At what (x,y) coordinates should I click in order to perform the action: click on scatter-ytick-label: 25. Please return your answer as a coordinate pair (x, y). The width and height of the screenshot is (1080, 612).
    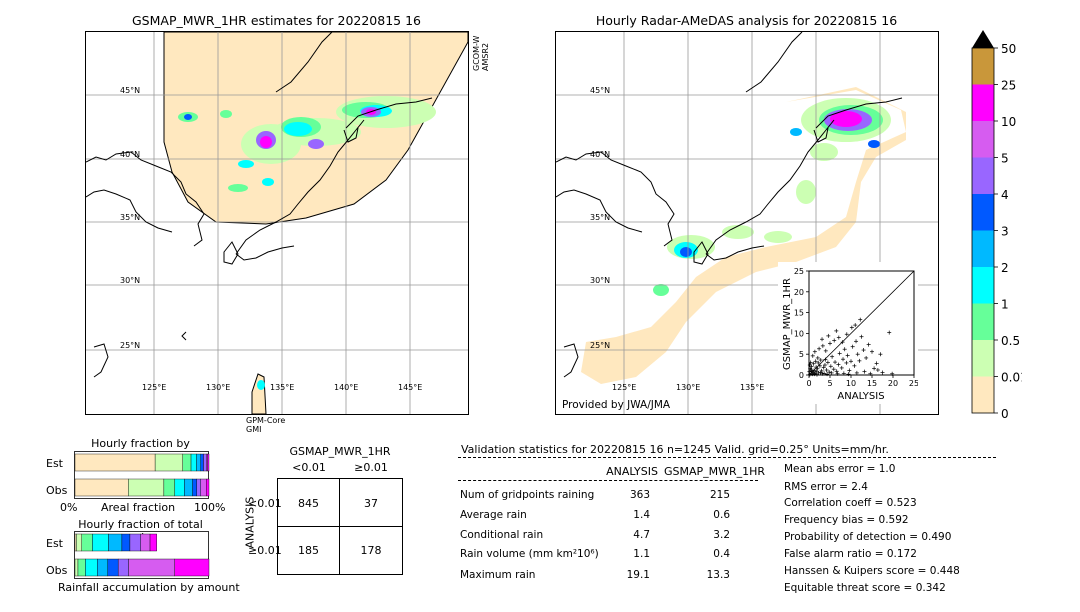
    Looking at the image, I should click on (799, 271).